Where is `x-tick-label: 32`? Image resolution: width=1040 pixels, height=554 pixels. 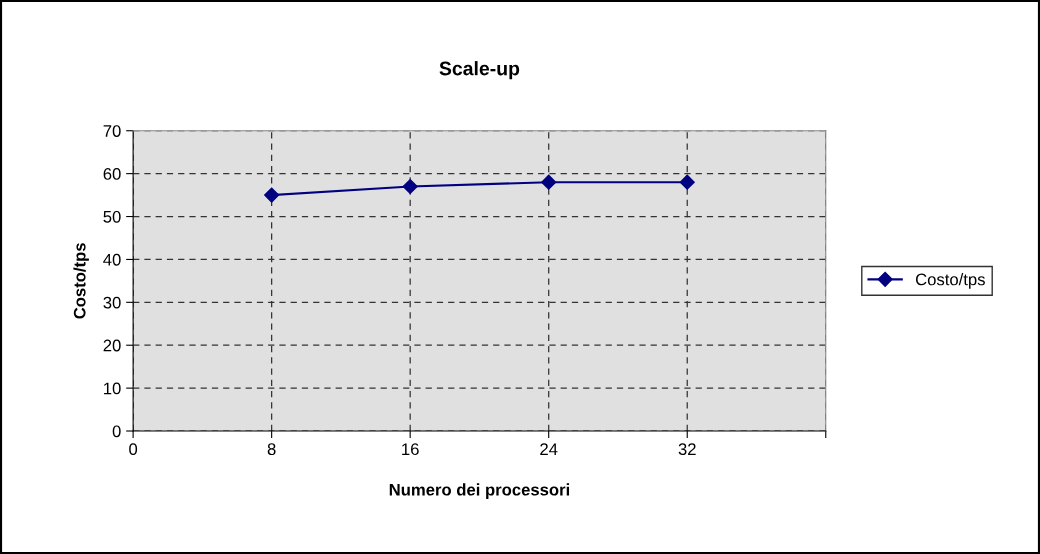 x-tick-label: 32 is located at coordinates (687, 449).